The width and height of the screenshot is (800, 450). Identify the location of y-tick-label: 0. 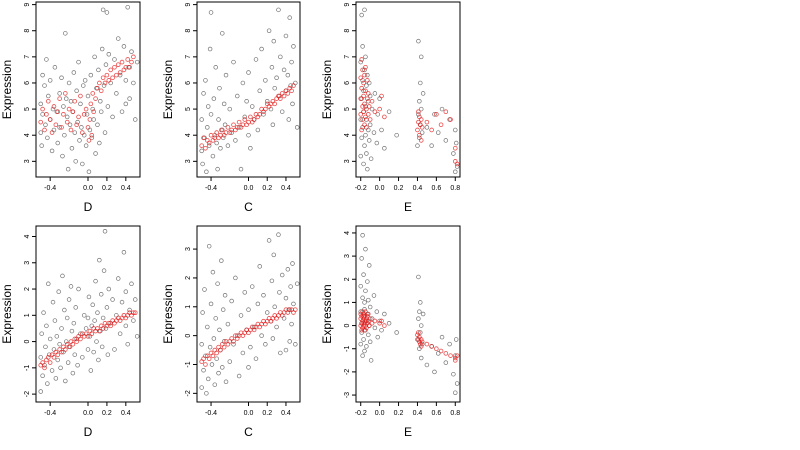
(347, 326).